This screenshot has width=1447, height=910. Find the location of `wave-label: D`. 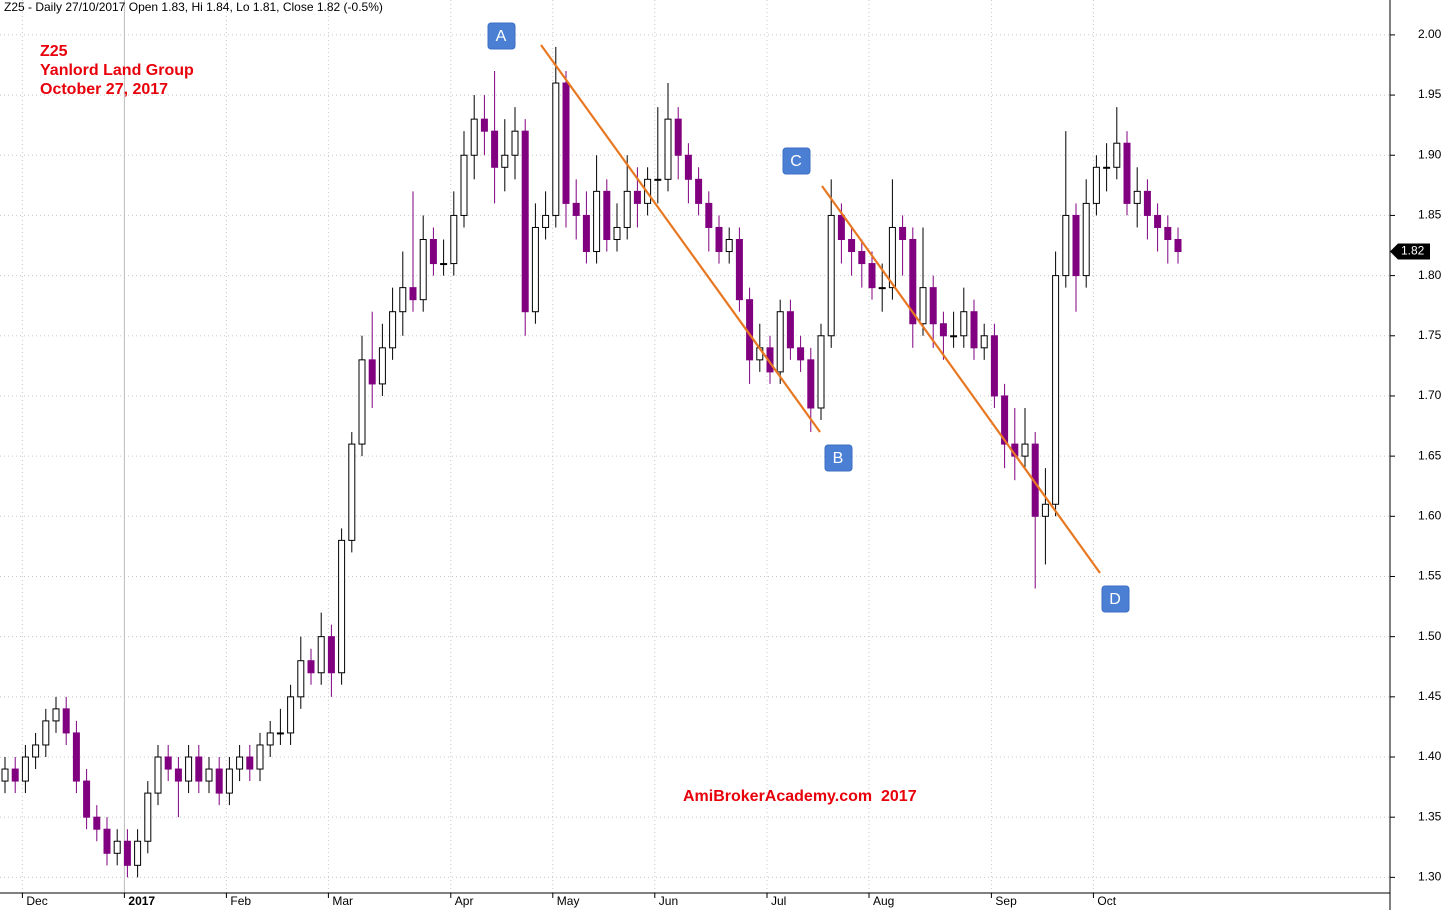

wave-label: D is located at coordinates (1115, 599).